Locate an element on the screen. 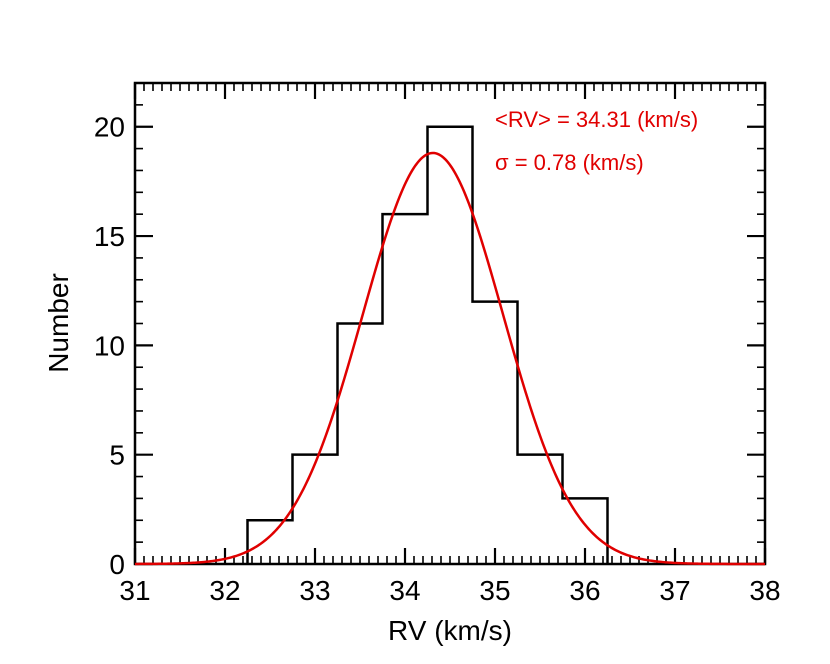 The height and width of the screenshot is (664, 830). sigma-annotation: σ = 0.78 (km/s) is located at coordinates (569, 162).